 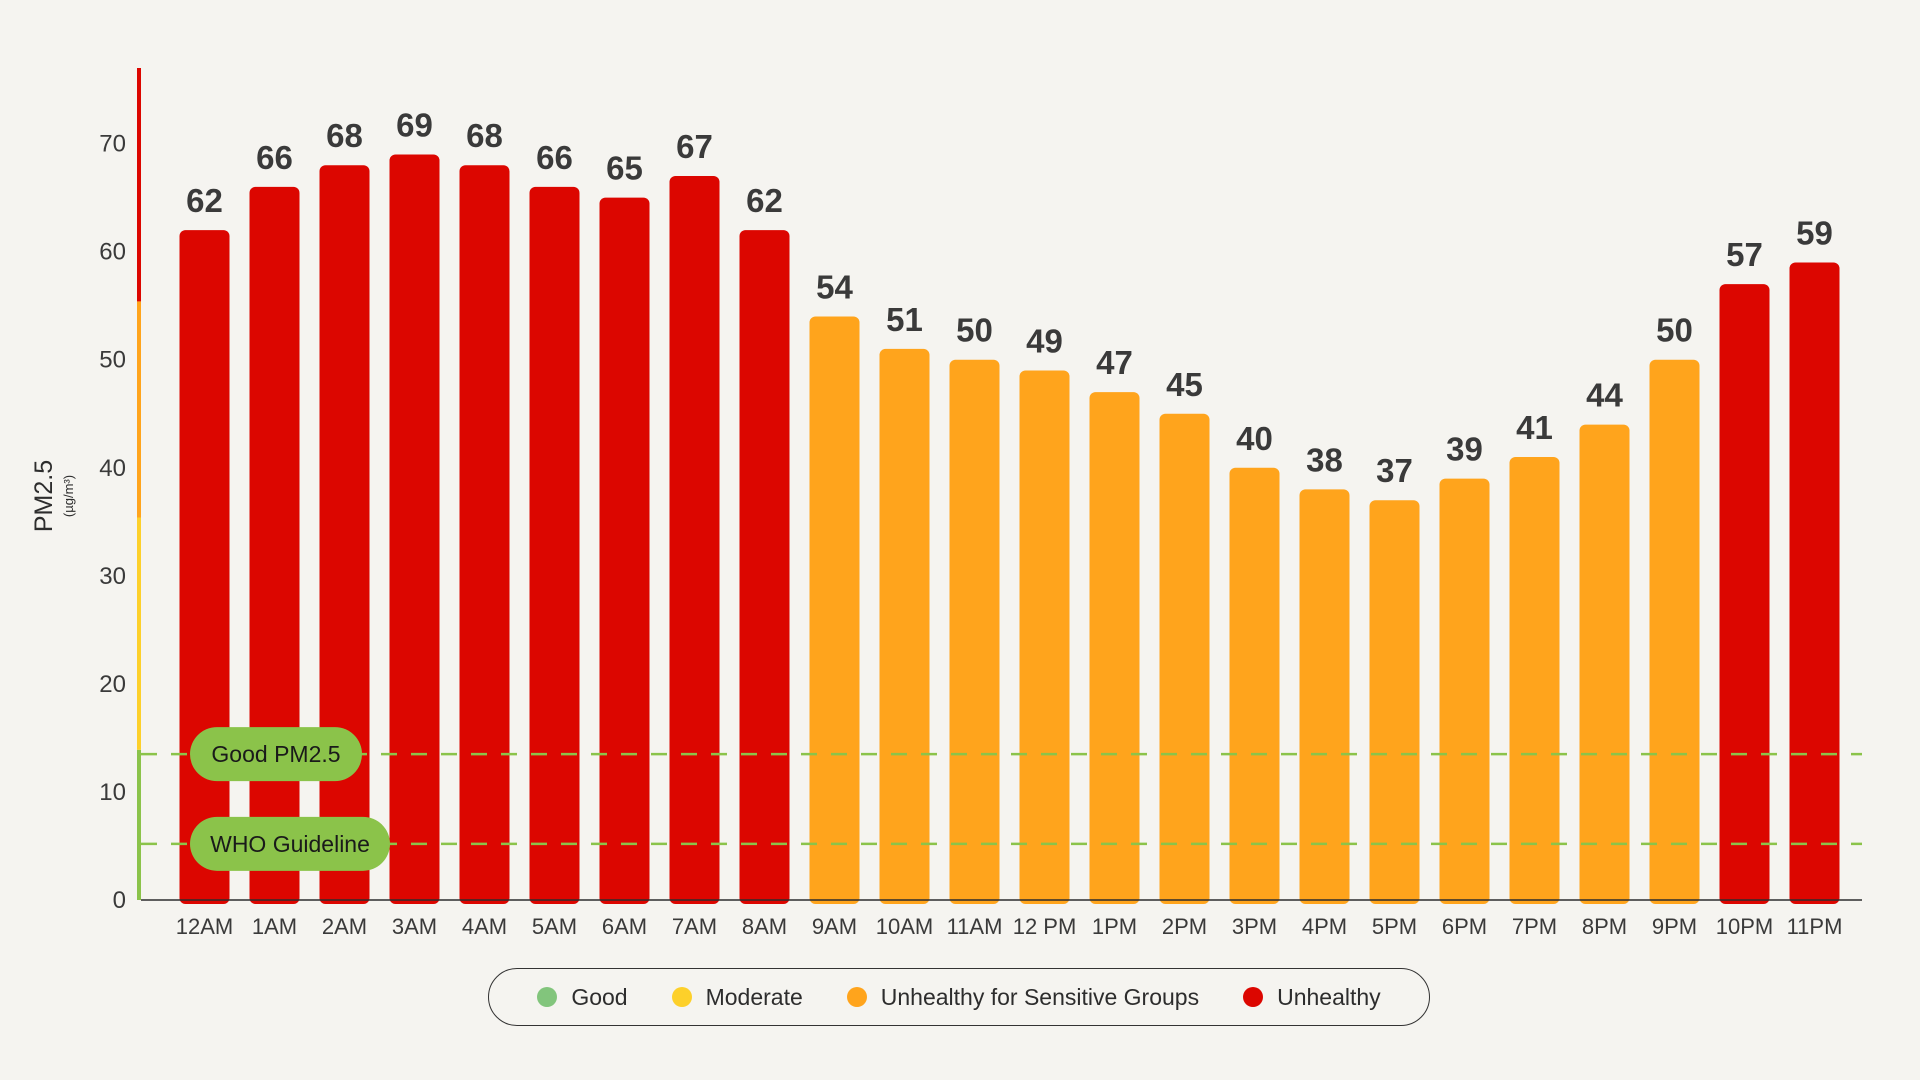 I want to click on bar-10pm, so click(x=1744, y=594).